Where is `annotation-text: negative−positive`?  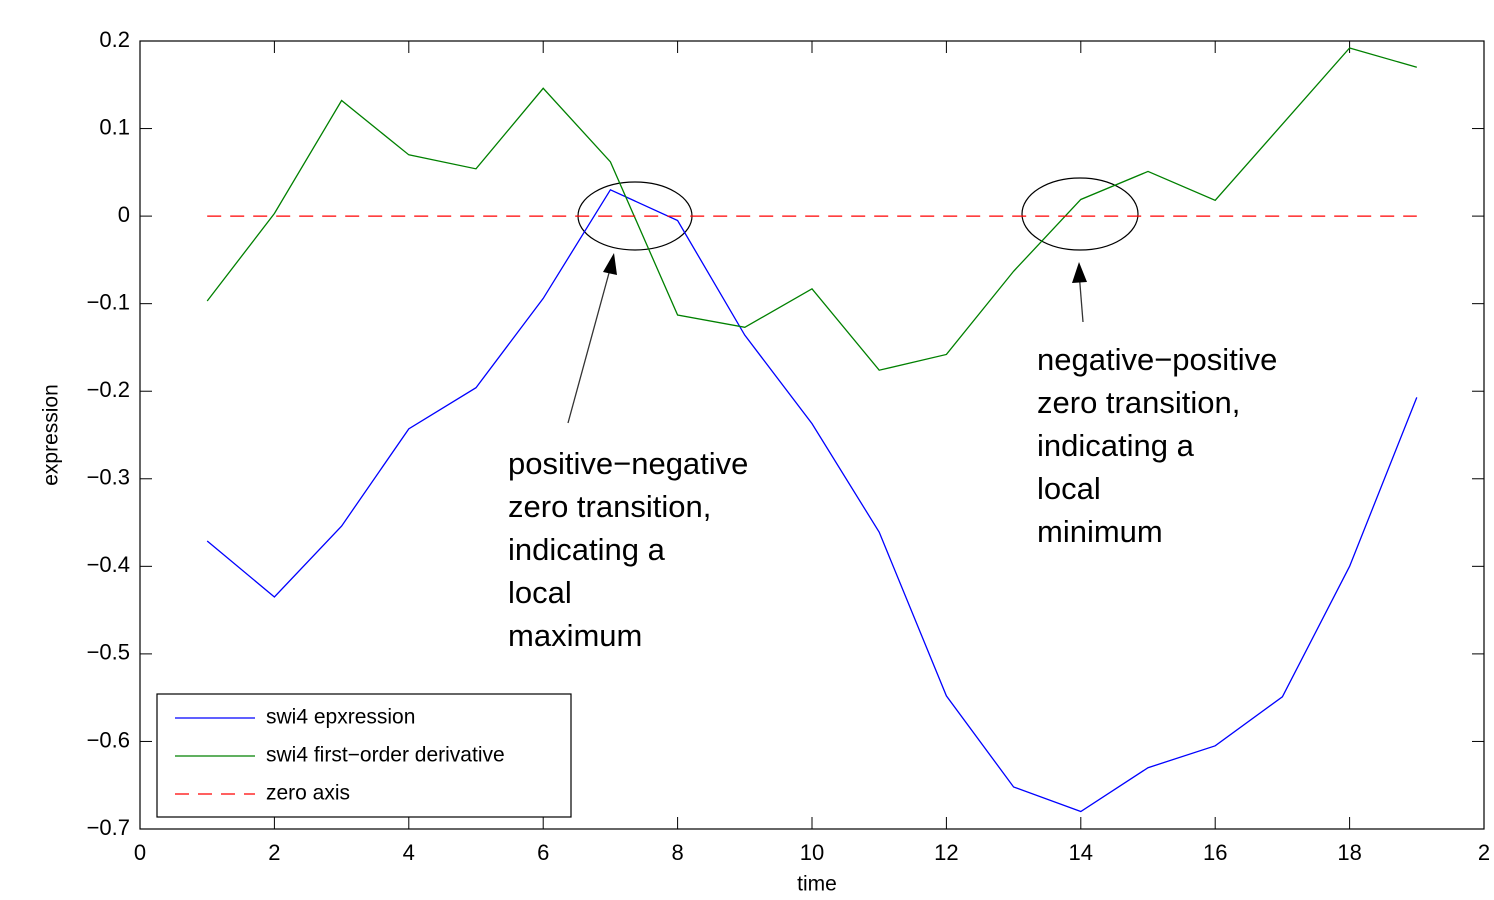
annotation-text: negative−positive is located at coordinates (1157, 359).